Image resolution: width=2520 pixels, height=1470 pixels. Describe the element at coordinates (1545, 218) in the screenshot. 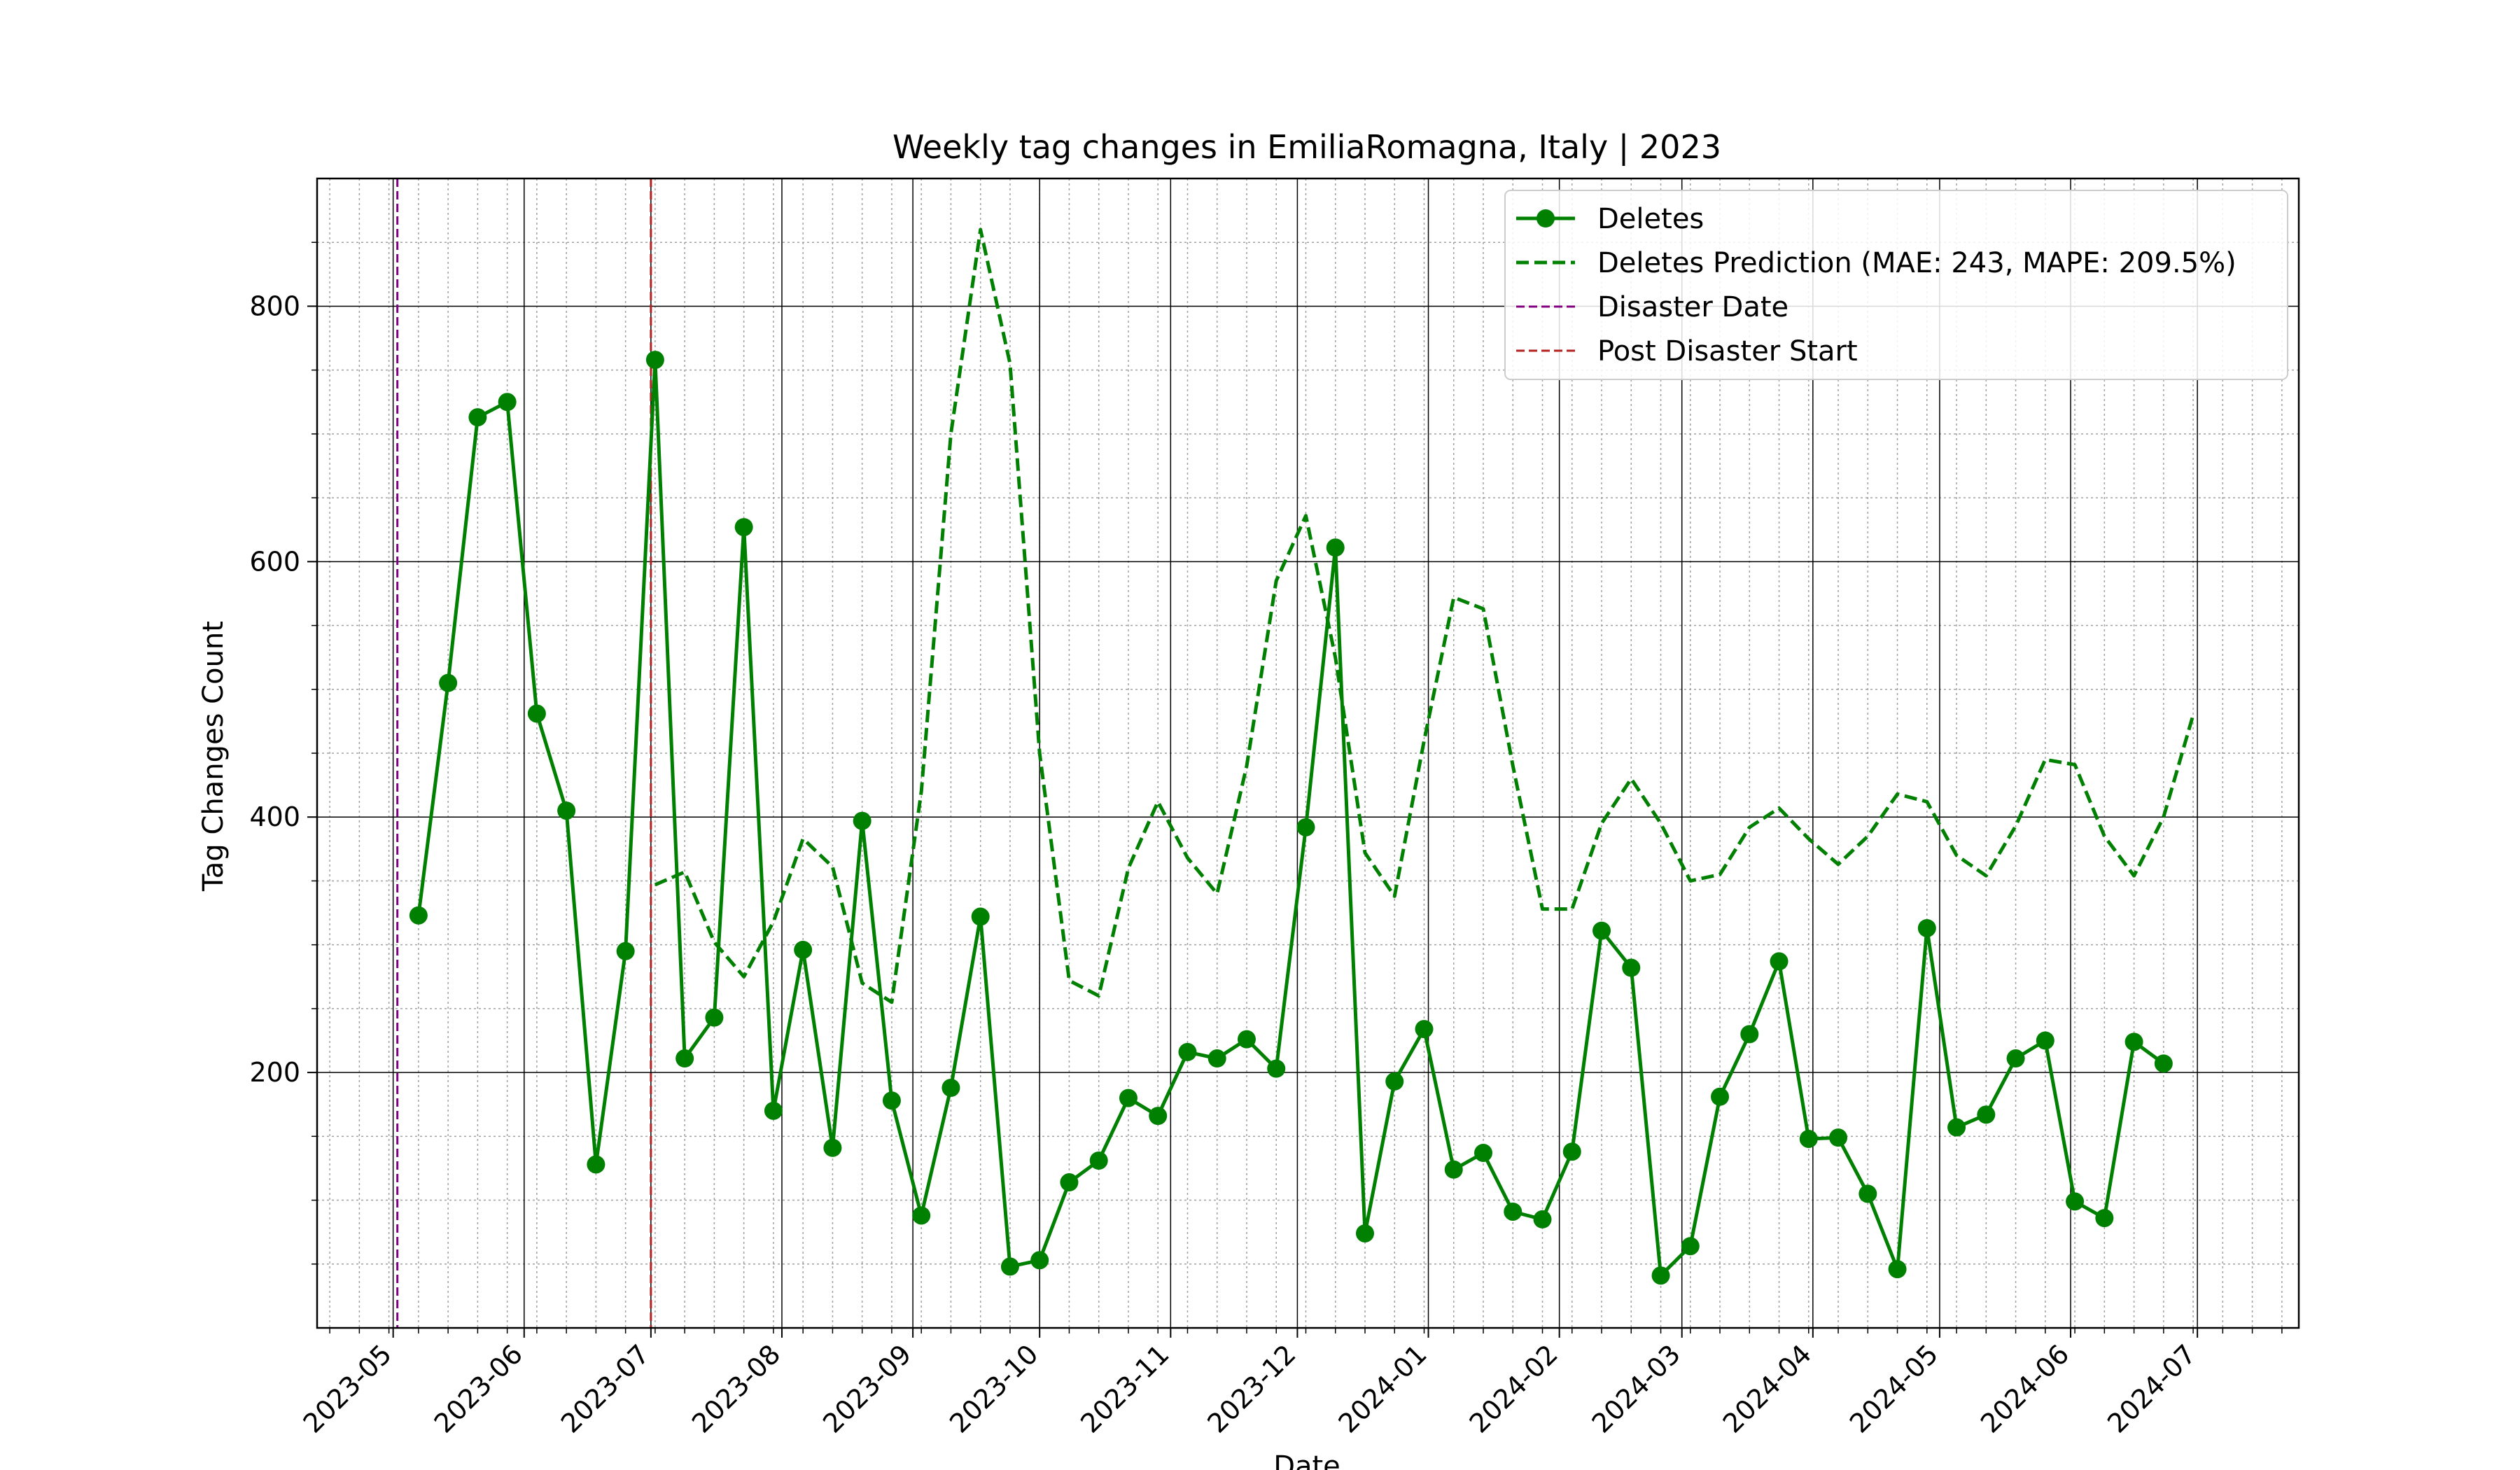

I see `legend-swatch-marker` at that location.